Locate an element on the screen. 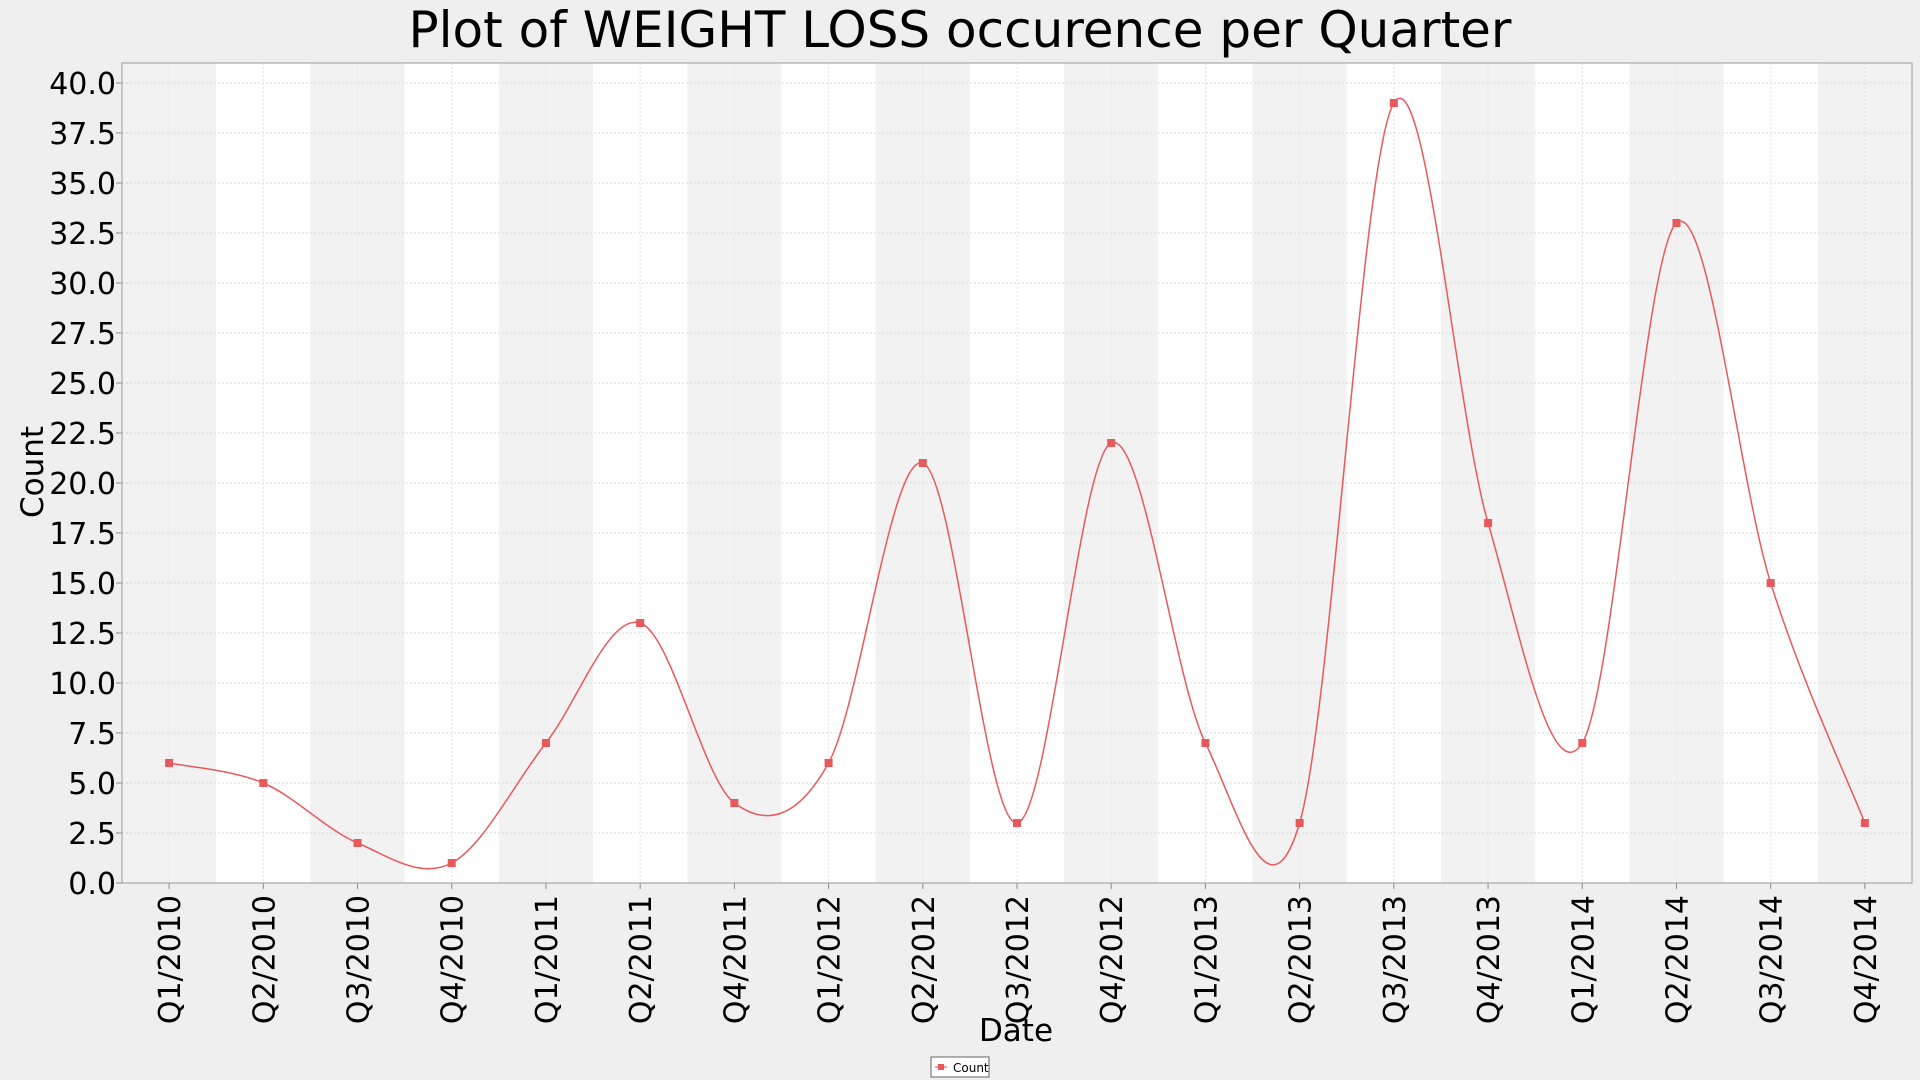 The image size is (1920, 1080). x-tick-label: Q2/2011 is located at coordinates (641, 959).